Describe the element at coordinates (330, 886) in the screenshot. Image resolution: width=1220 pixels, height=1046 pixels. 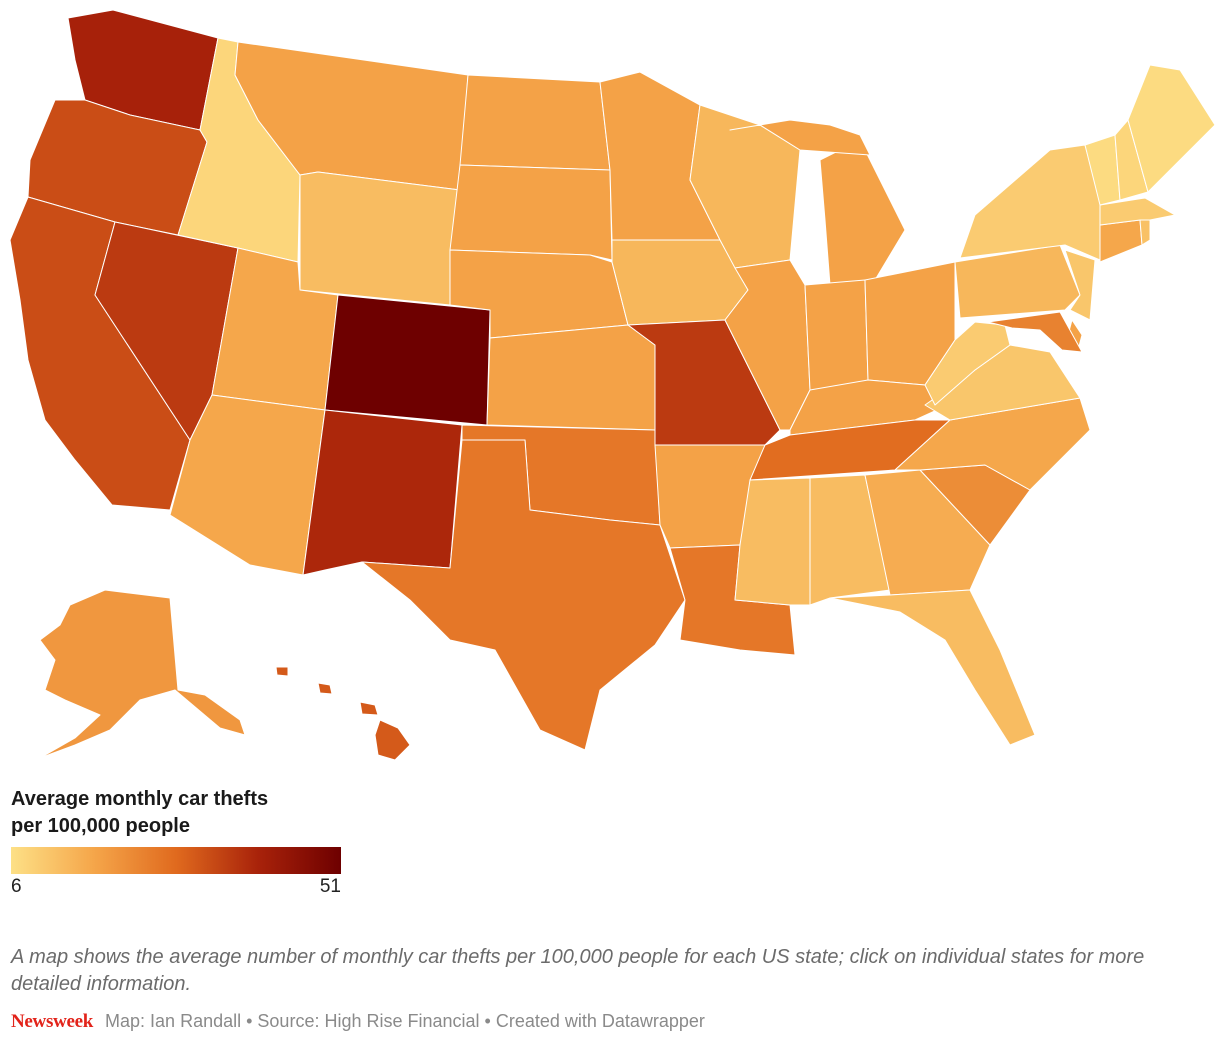
I see `legend-max-label: 51` at that location.